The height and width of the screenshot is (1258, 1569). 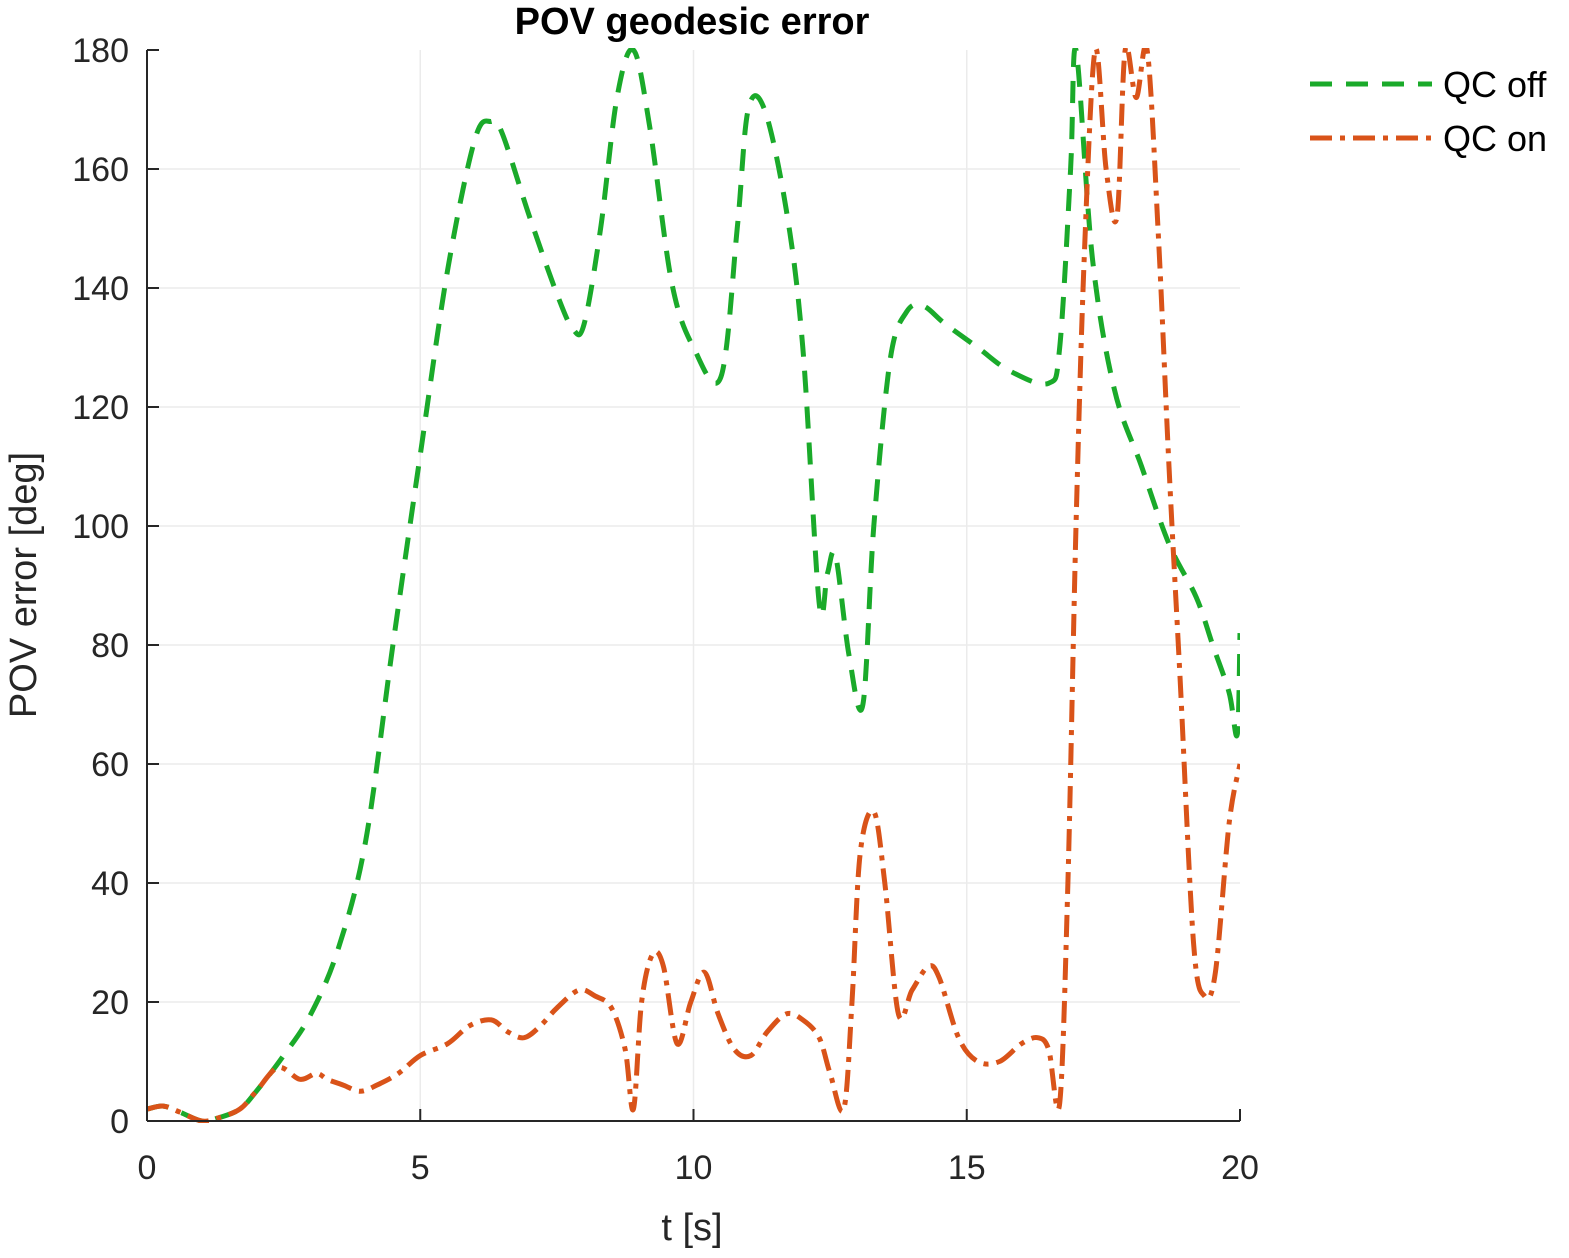 I want to click on x-tick-label: 20, so click(x=1240, y=1168).